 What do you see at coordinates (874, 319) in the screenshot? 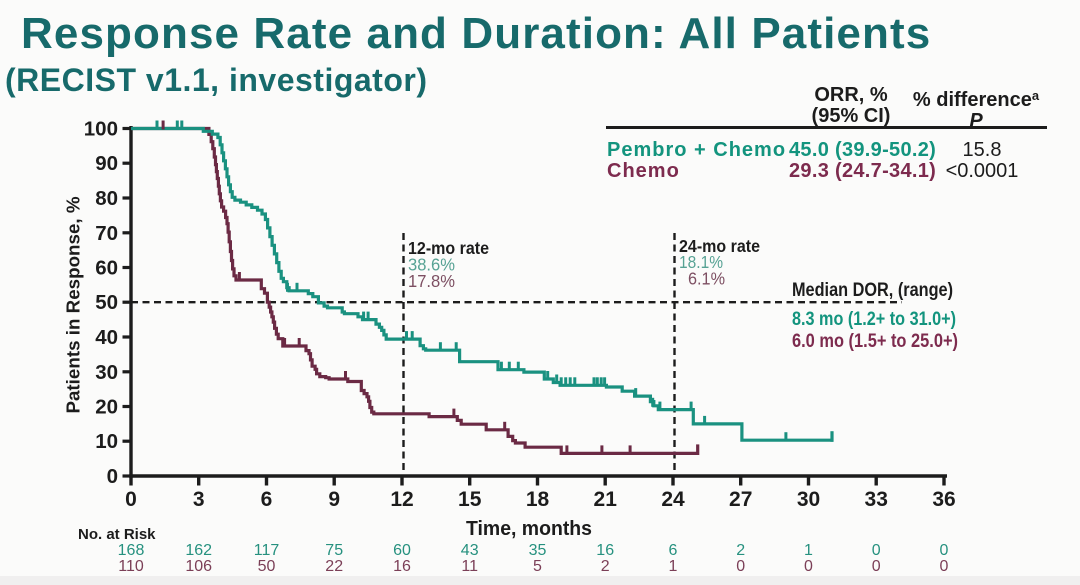
I see `svg-text: 8.3 mo (1.2+ to 31.0+)` at bounding box center [874, 319].